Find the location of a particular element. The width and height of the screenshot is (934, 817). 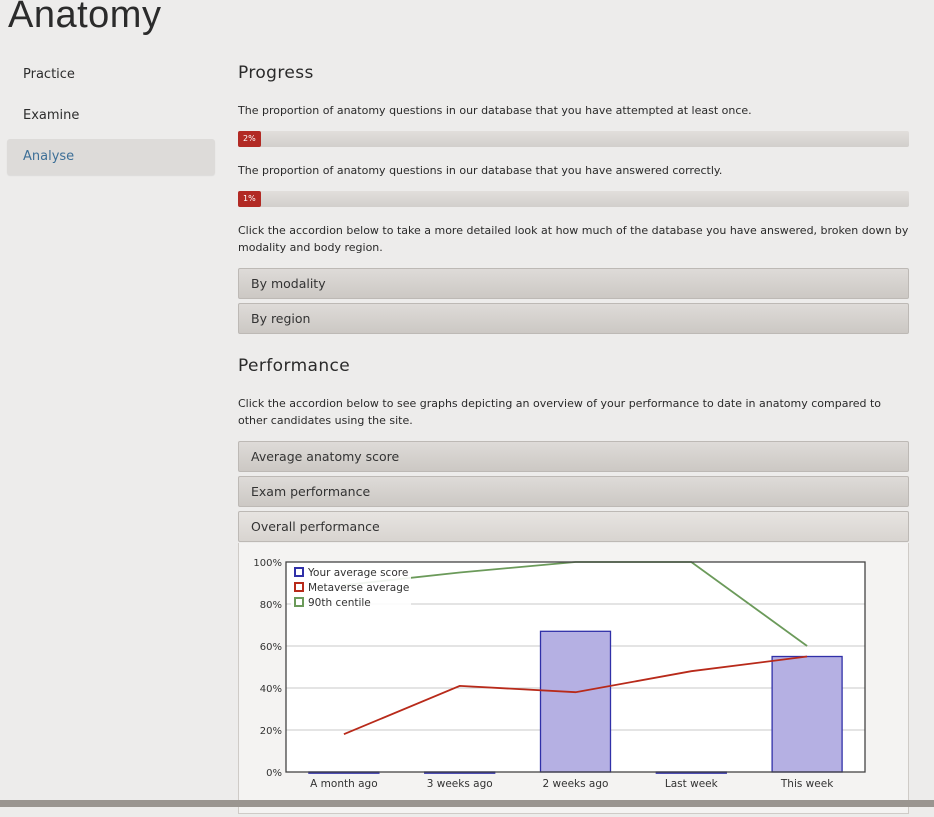

y-tick-label: 100% is located at coordinates (267, 563).